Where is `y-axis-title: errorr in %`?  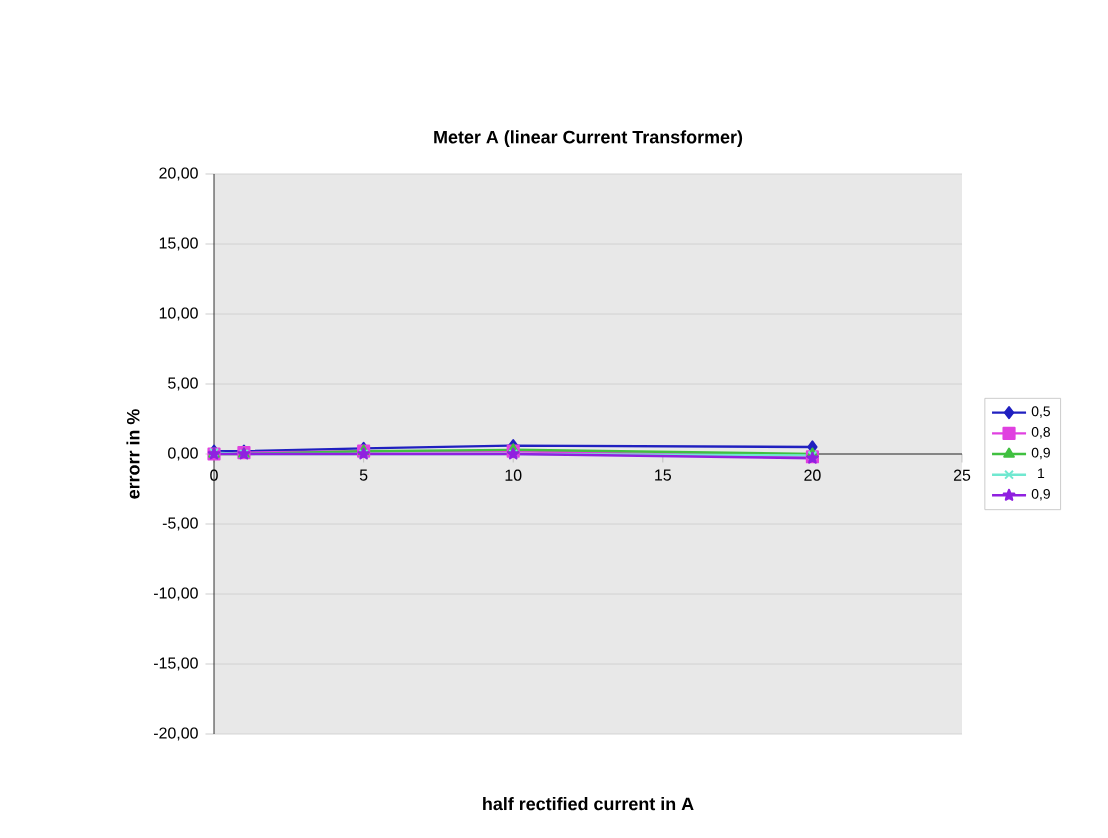 y-axis-title: errorr in % is located at coordinates (133, 454).